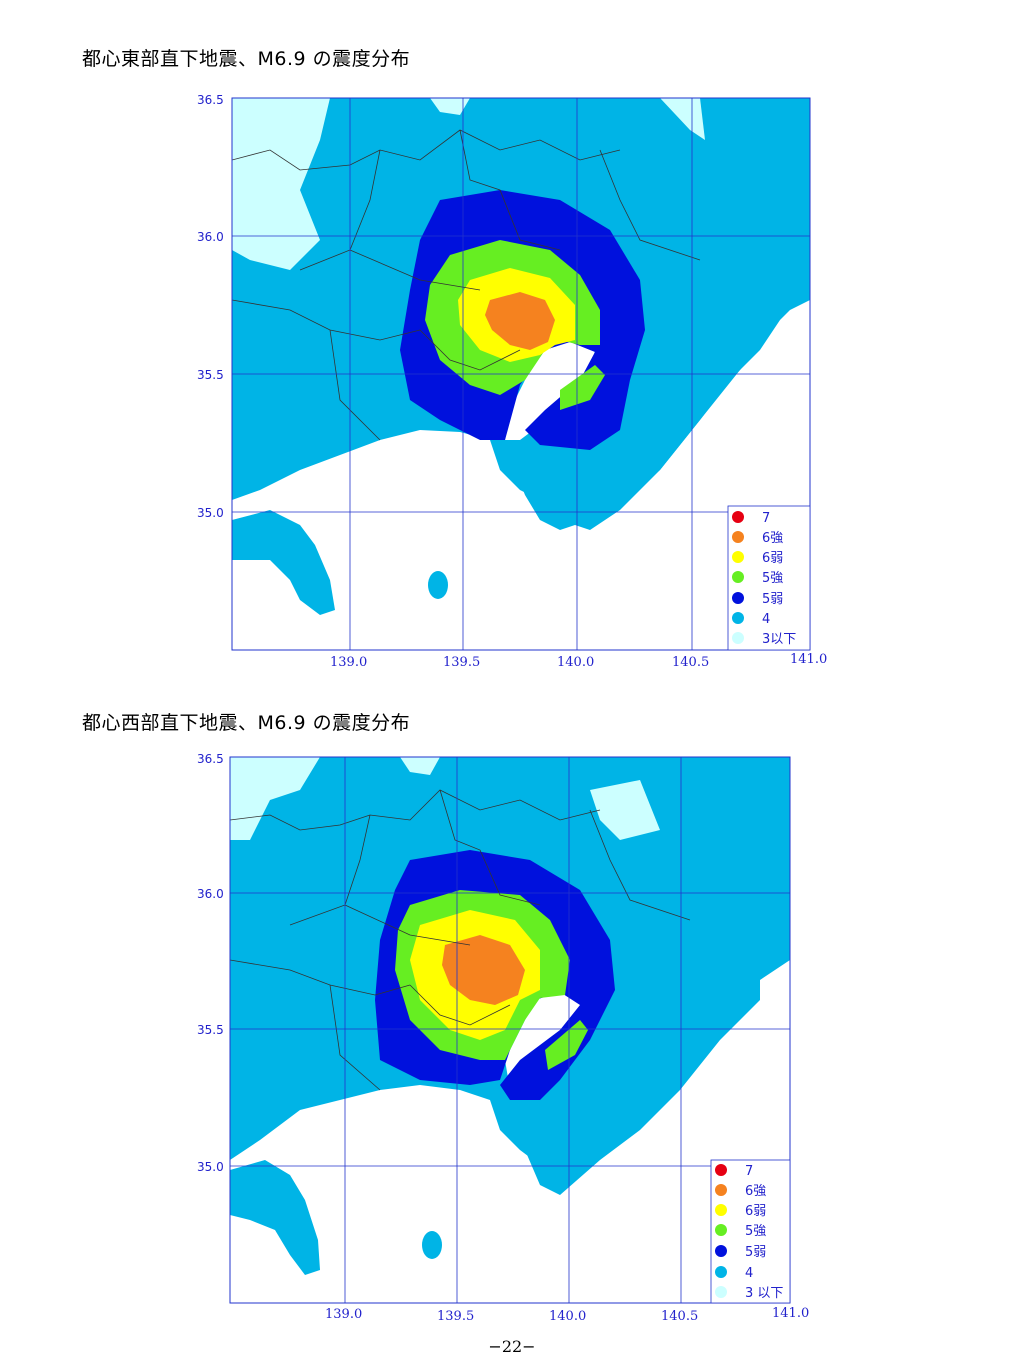 The height and width of the screenshot is (1365, 1024). I want to click on map-title-west: 都心西部直下地震、M6.9 の震度分布, so click(246, 723).